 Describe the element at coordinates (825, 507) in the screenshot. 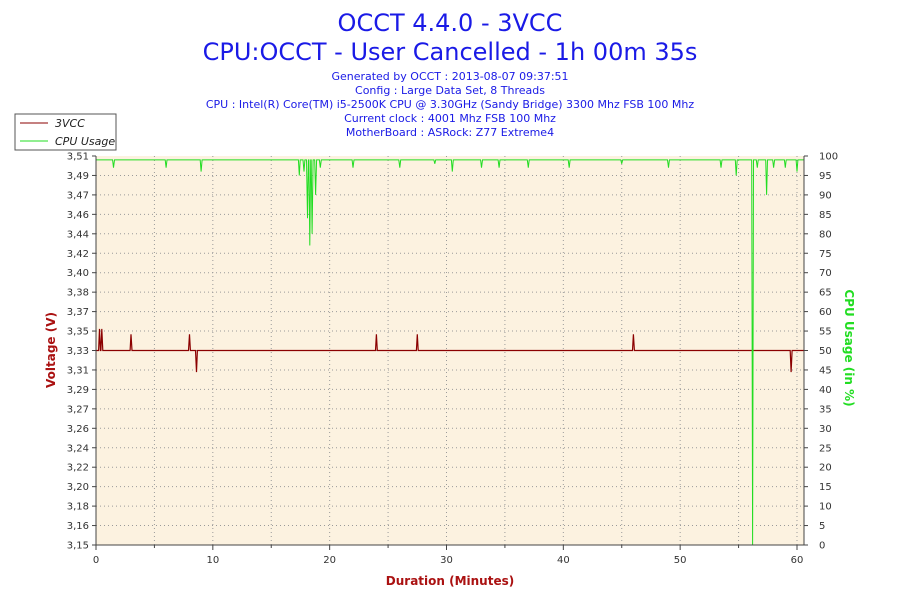

I see `y2-tick-label: 10` at that location.